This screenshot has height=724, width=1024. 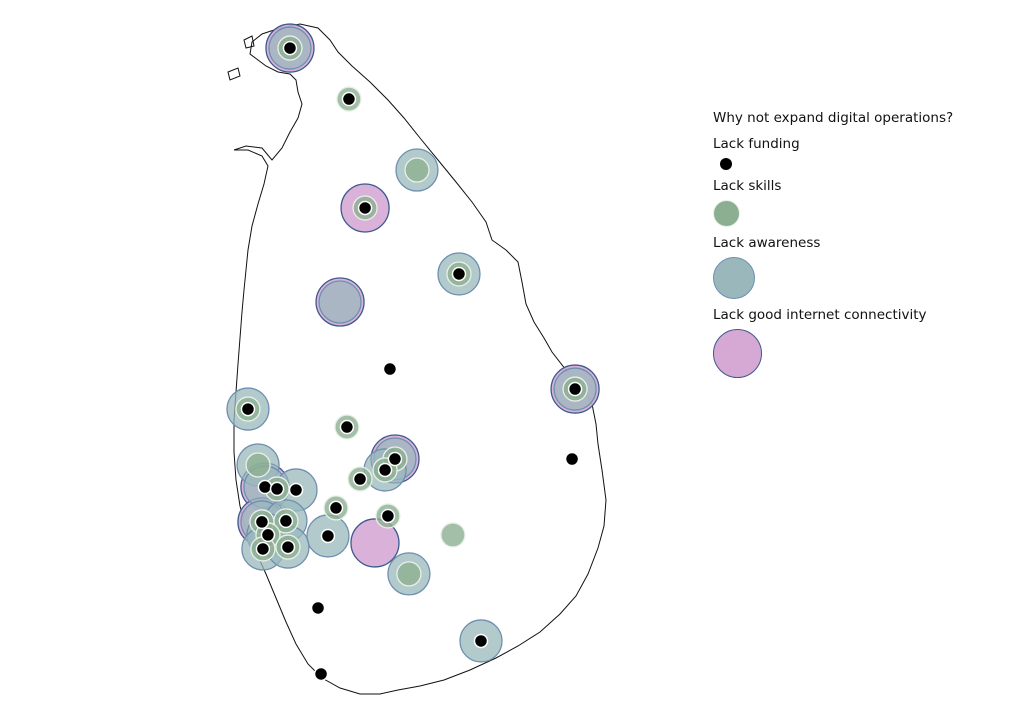 I want to click on legend-swatch-connectivity, so click(x=737, y=353).